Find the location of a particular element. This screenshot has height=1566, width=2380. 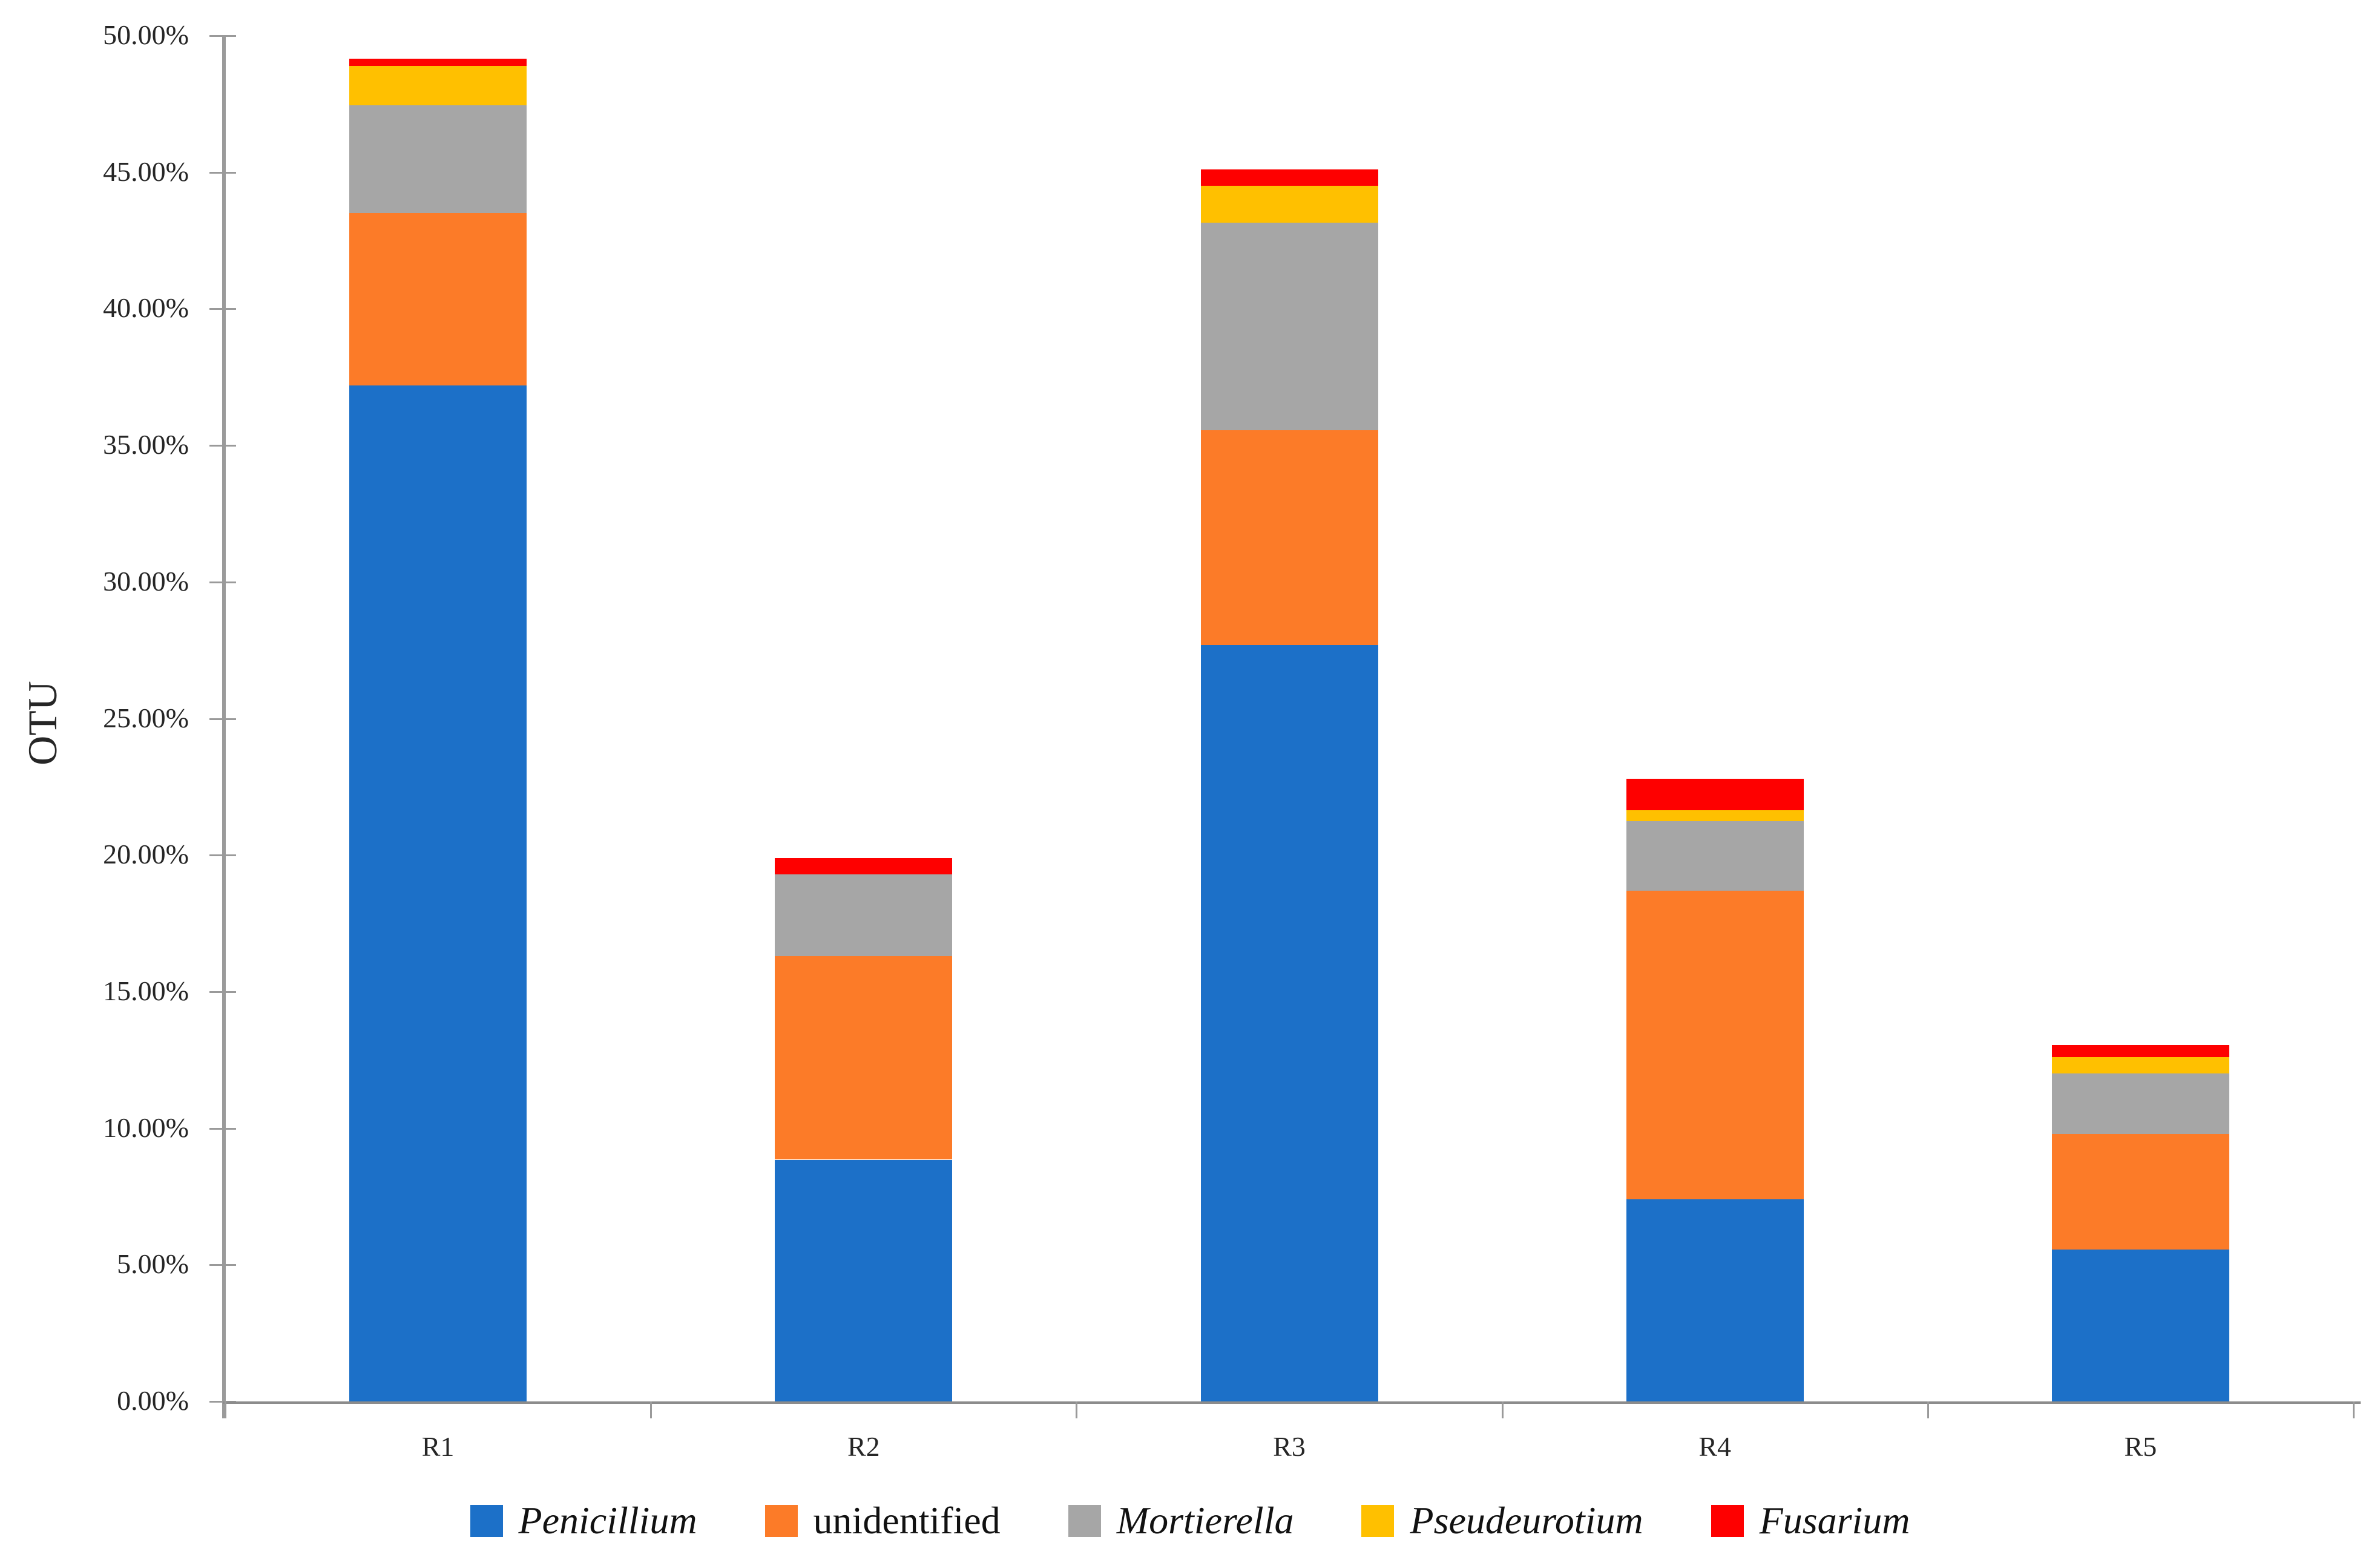

y-tick-label: 10.00% is located at coordinates (146, 1127).